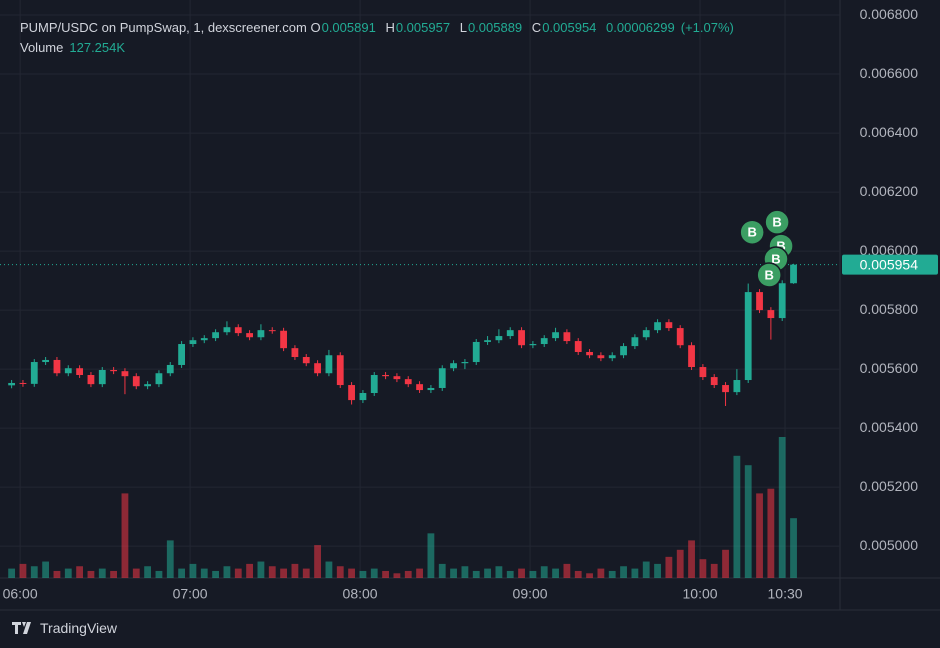  What do you see at coordinates (889, 73) in the screenshot?
I see `y-tick-label: 0.006600` at bounding box center [889, 73].